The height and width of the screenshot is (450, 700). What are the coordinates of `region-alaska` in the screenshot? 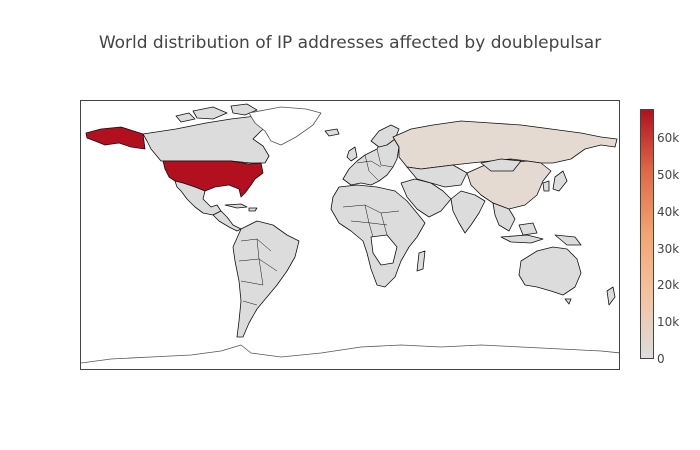 It's located at (115, 138).